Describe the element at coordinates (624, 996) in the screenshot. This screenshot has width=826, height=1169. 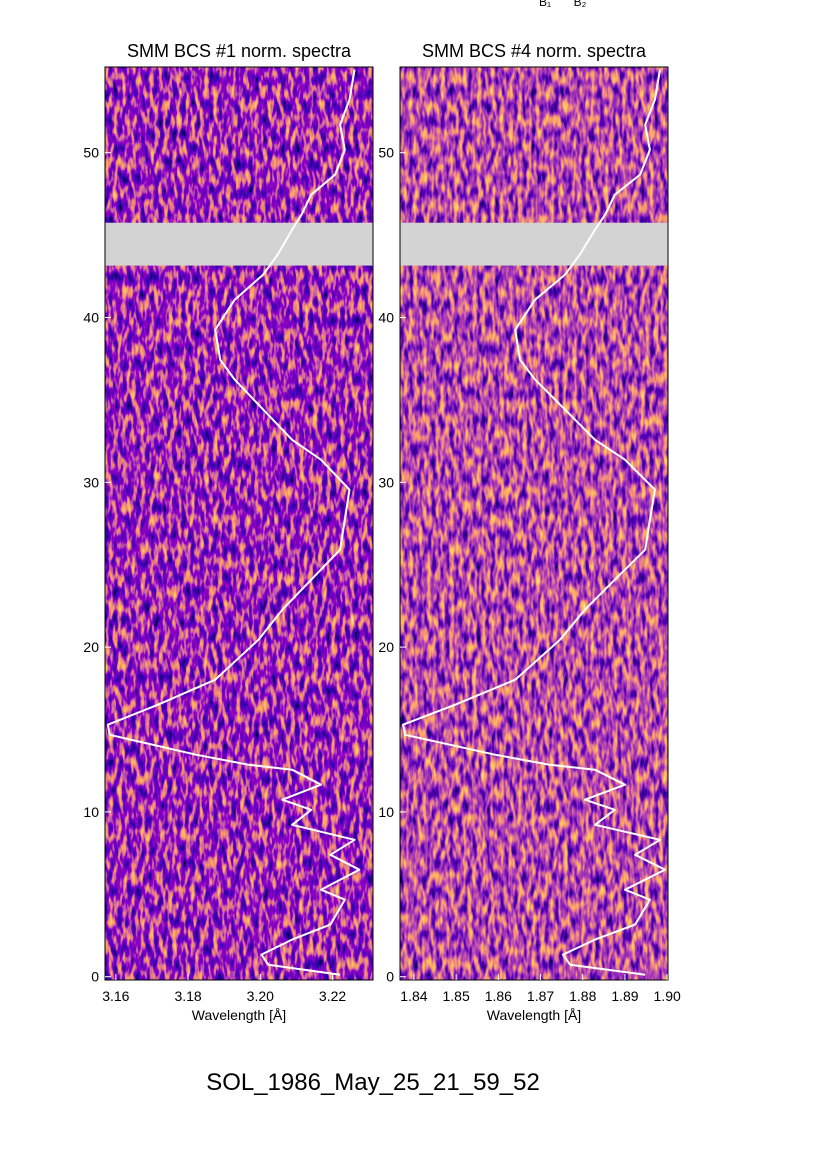
I see `x-tick-label: 1.89` at that location.